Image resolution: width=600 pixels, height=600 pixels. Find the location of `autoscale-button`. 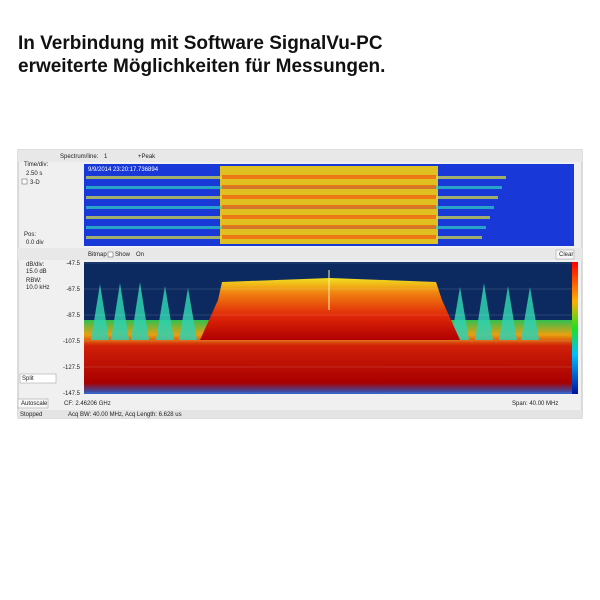

autoscale-button is located at coordinates (33, 403).